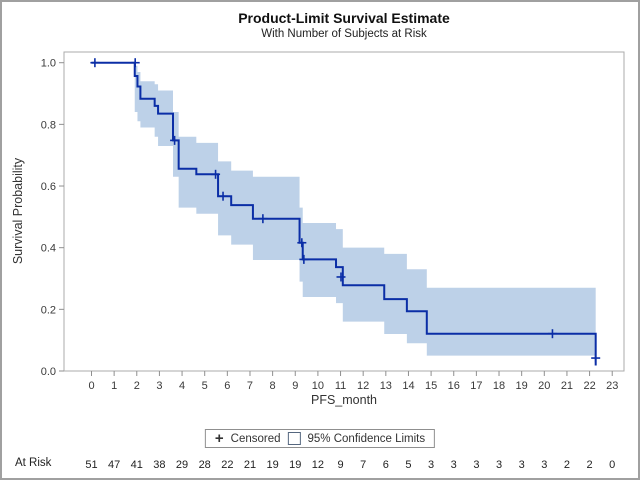 This screenshot has height=480, width=640. Describe the element at coordinates (205, 465) in the screenshot. I see `svg-text: 28` at that location.